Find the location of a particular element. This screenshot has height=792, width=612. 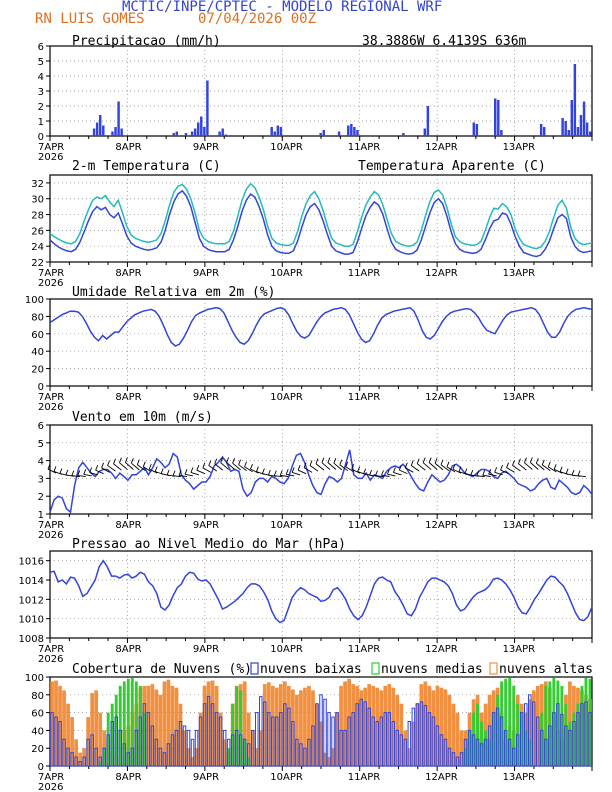

y-tick-label: 60 is located at coordinates (37, 714).